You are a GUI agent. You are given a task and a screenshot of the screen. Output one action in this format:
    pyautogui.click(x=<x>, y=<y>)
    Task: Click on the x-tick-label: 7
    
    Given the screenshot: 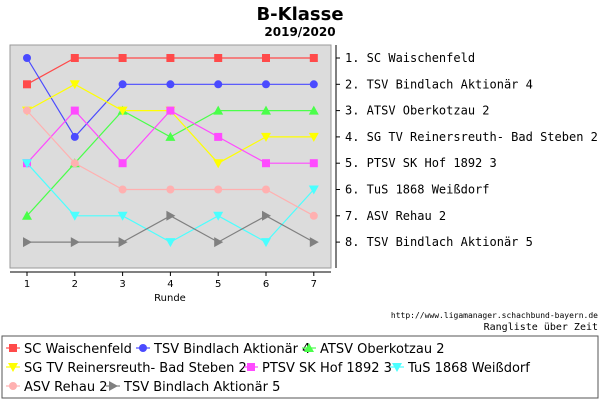 What is the action you would take?
    pyautogui.click(x=314, y=284)
    